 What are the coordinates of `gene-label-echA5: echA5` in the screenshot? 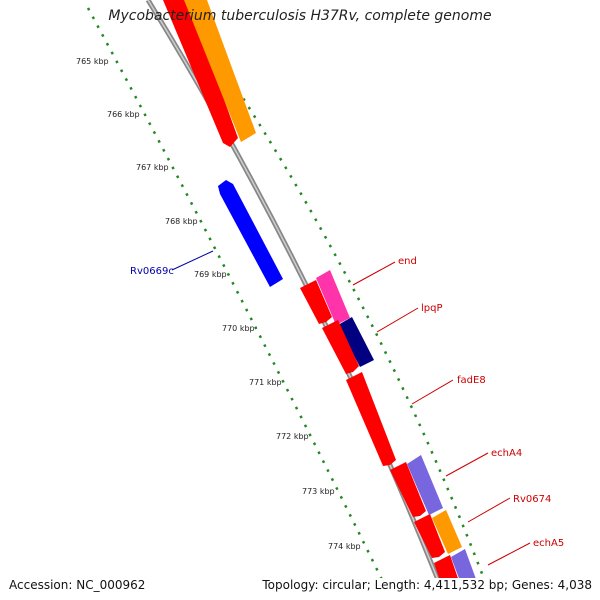 It's located at (548, 543).